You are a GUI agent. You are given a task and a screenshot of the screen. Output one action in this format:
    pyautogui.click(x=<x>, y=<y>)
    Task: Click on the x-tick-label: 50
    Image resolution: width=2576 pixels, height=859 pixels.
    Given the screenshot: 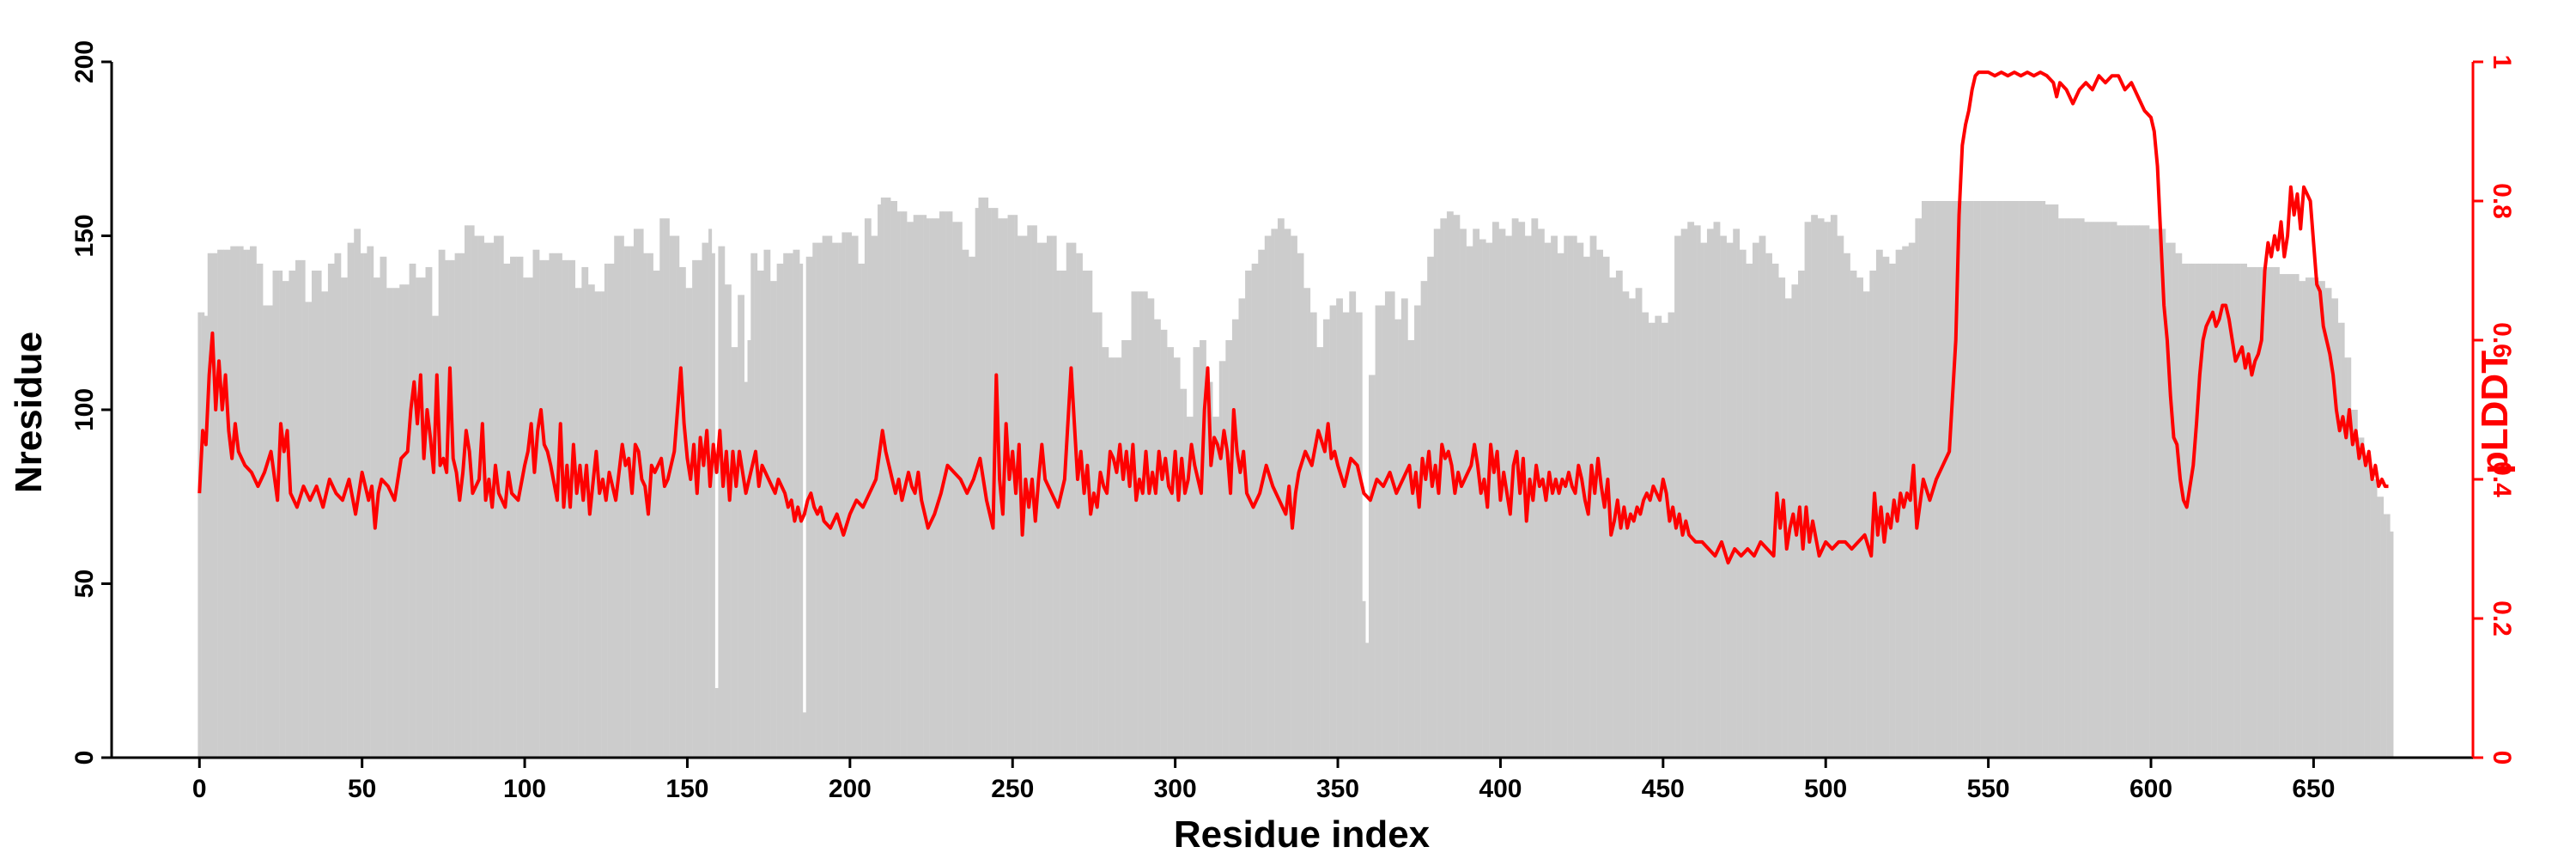 What is the action you would take?
    pyautogui.click(x=362, y=789)
    